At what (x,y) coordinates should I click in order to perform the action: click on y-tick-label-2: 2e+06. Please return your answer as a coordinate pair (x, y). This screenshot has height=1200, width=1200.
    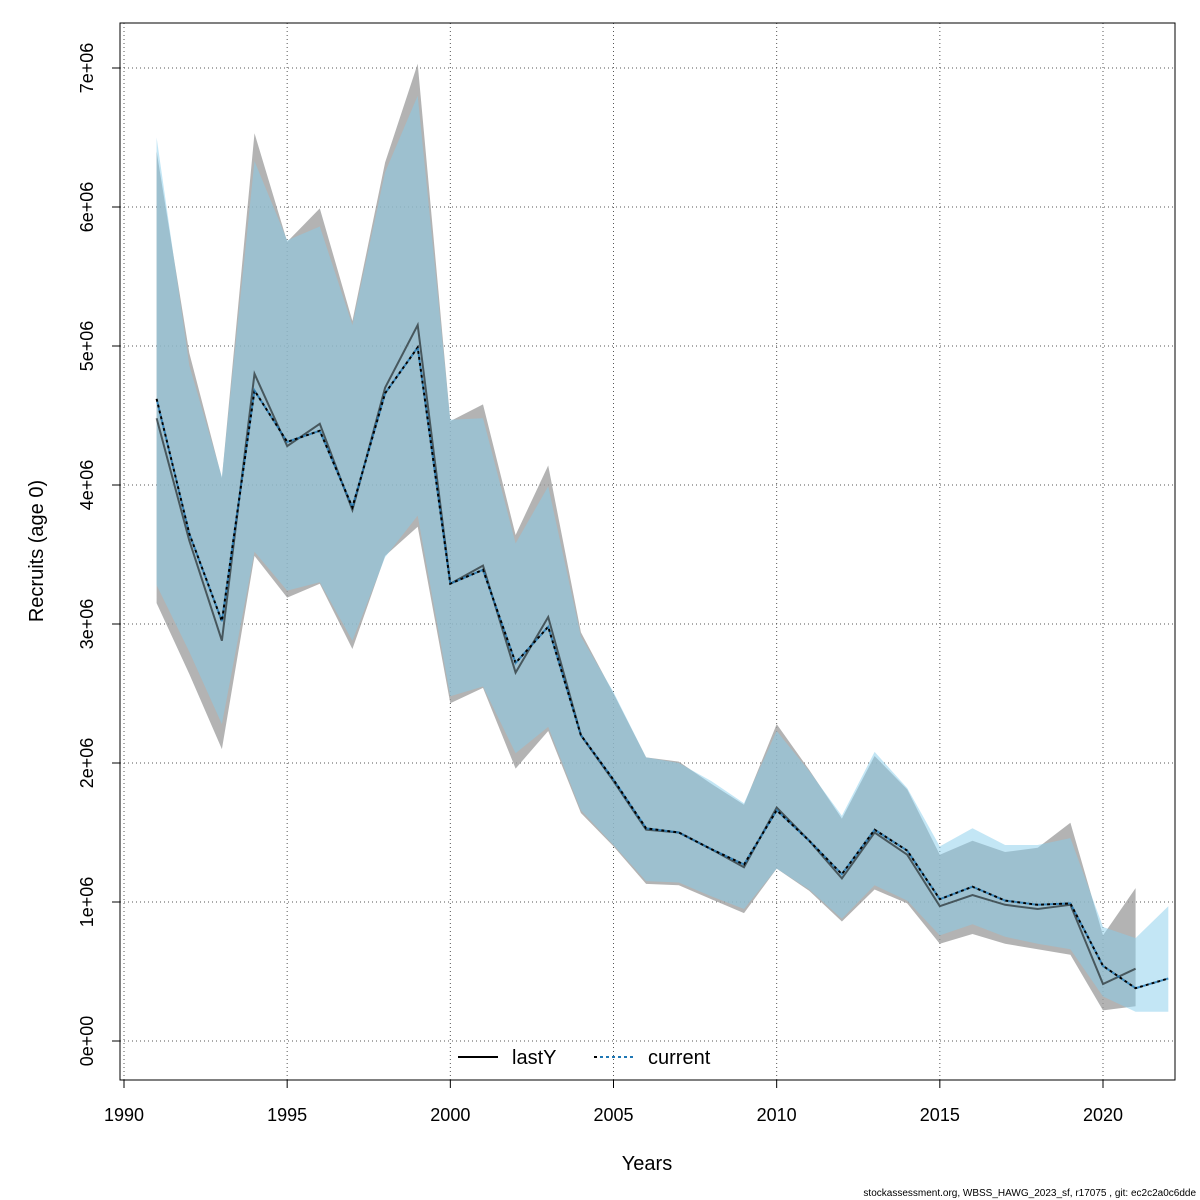
    Looking at the image, I should click on (87, 763).